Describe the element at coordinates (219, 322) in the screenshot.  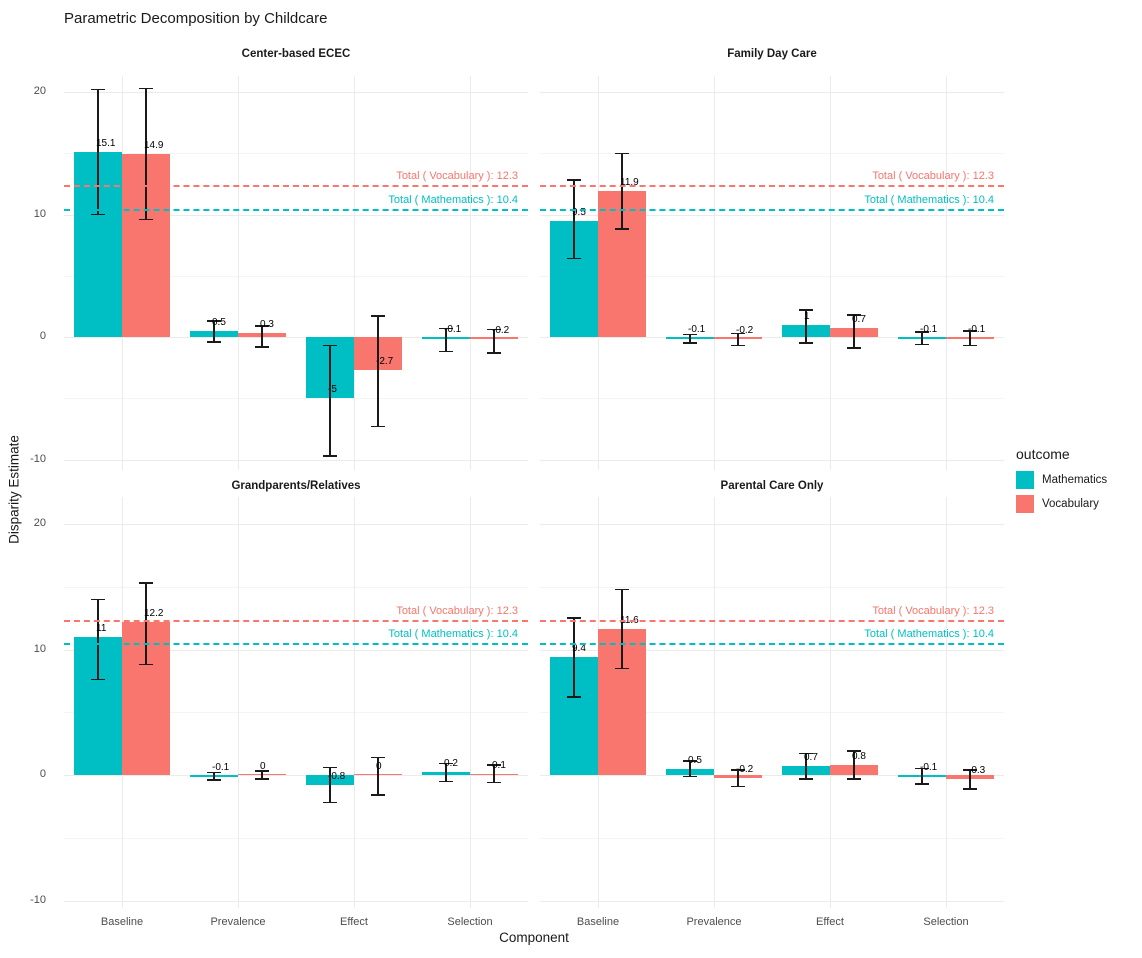
I see `bar-value-label: 0.5` at that location.